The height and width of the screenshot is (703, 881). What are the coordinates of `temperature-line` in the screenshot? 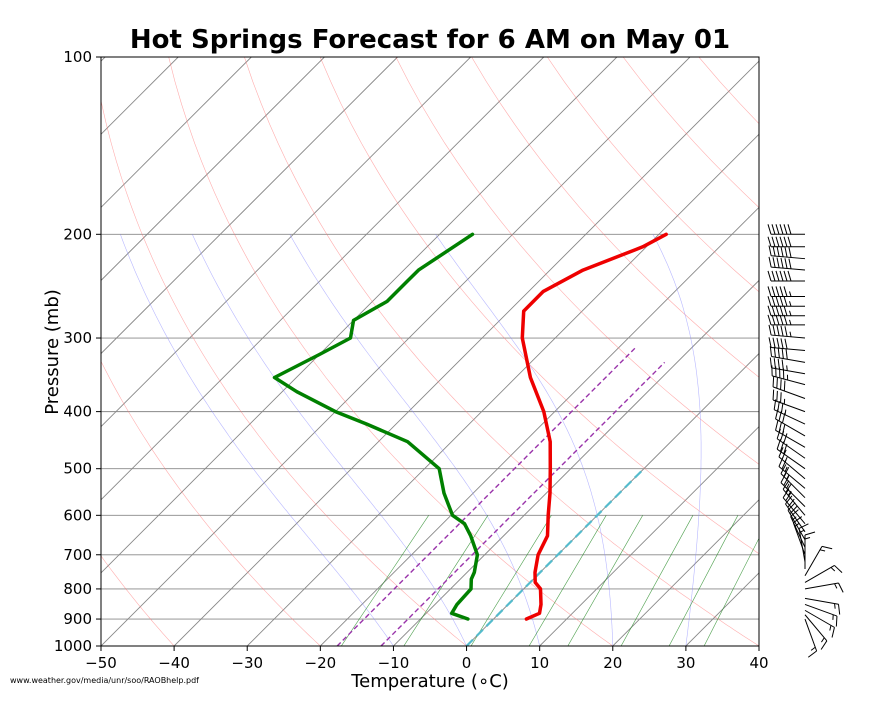 It's located at (594, 426).